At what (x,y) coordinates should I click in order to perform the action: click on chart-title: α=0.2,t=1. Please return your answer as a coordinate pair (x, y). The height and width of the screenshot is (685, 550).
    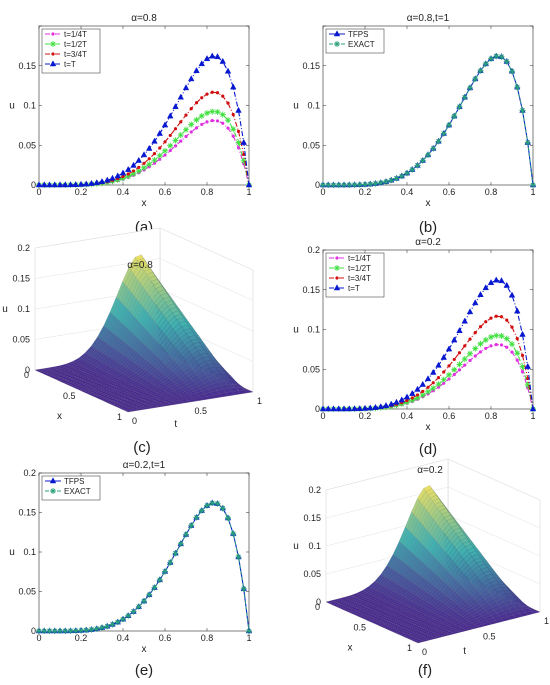
    Looking at the image, I should click on (144, 465).